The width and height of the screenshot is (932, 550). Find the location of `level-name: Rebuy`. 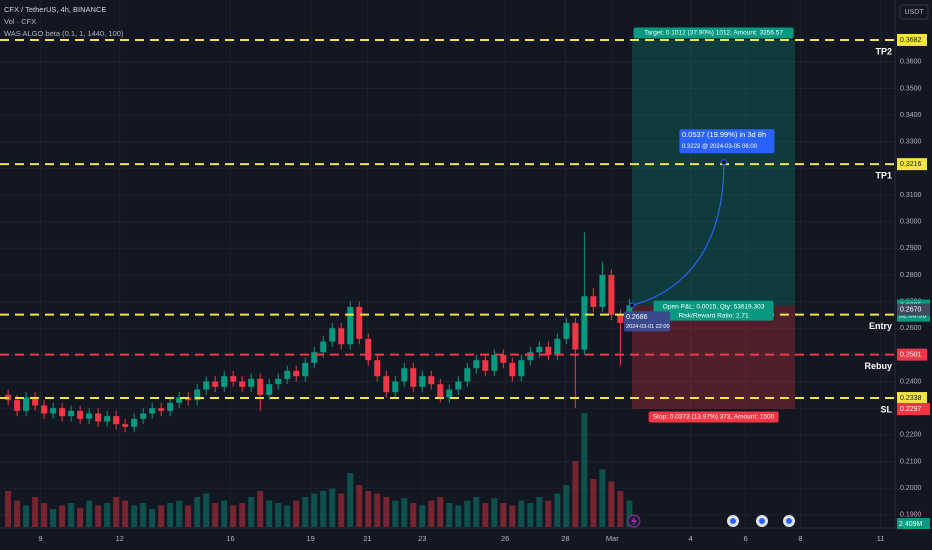

level-name: Rebuy is located at coordinates (878, 366).